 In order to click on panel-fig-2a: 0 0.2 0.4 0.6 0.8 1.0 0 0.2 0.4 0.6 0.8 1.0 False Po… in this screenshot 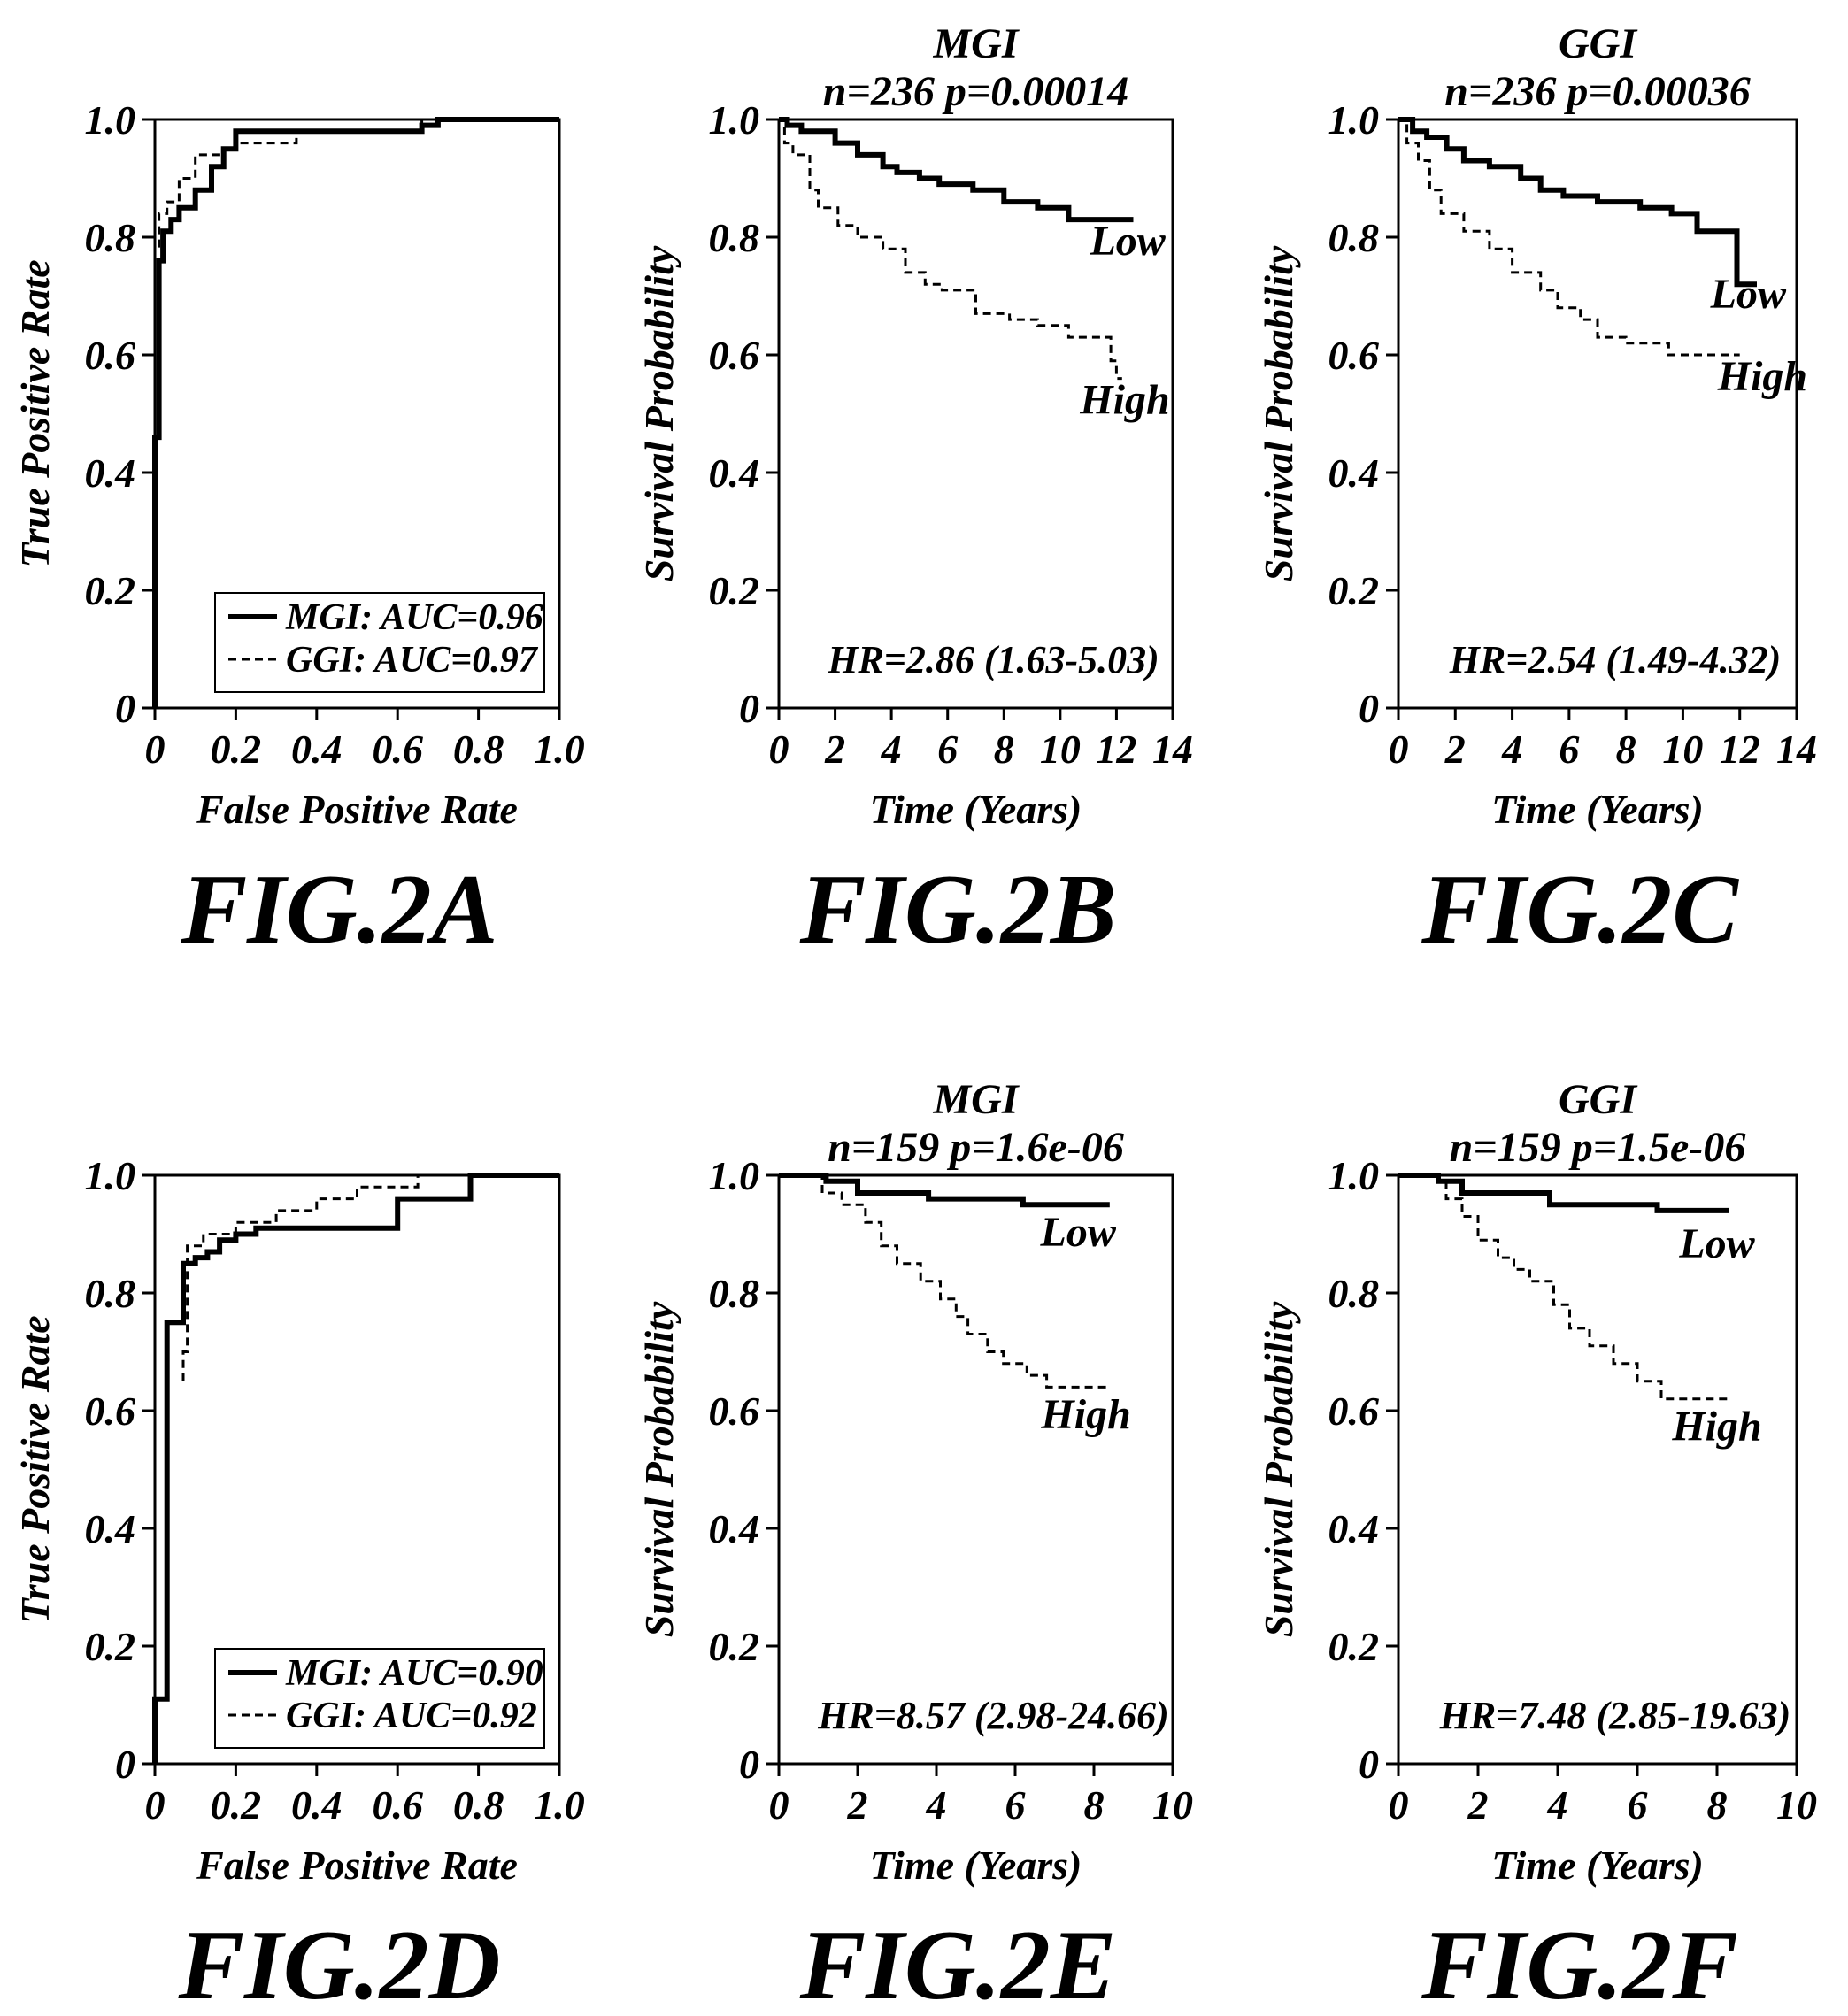, I will do `click(298, 531)`.